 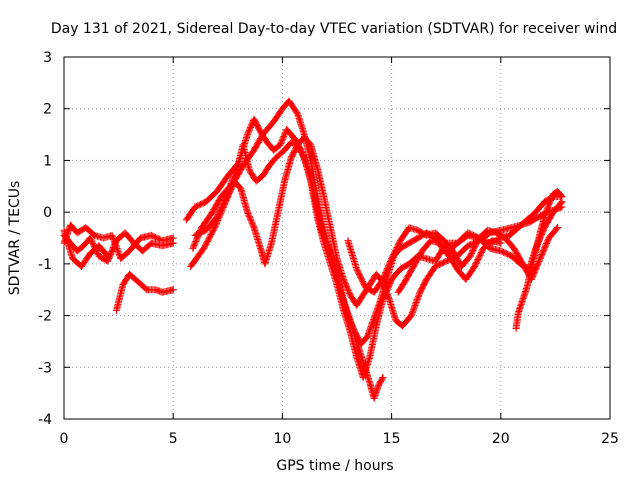 I want to click on y-tick-label: -1, so click(x=45, y=265).